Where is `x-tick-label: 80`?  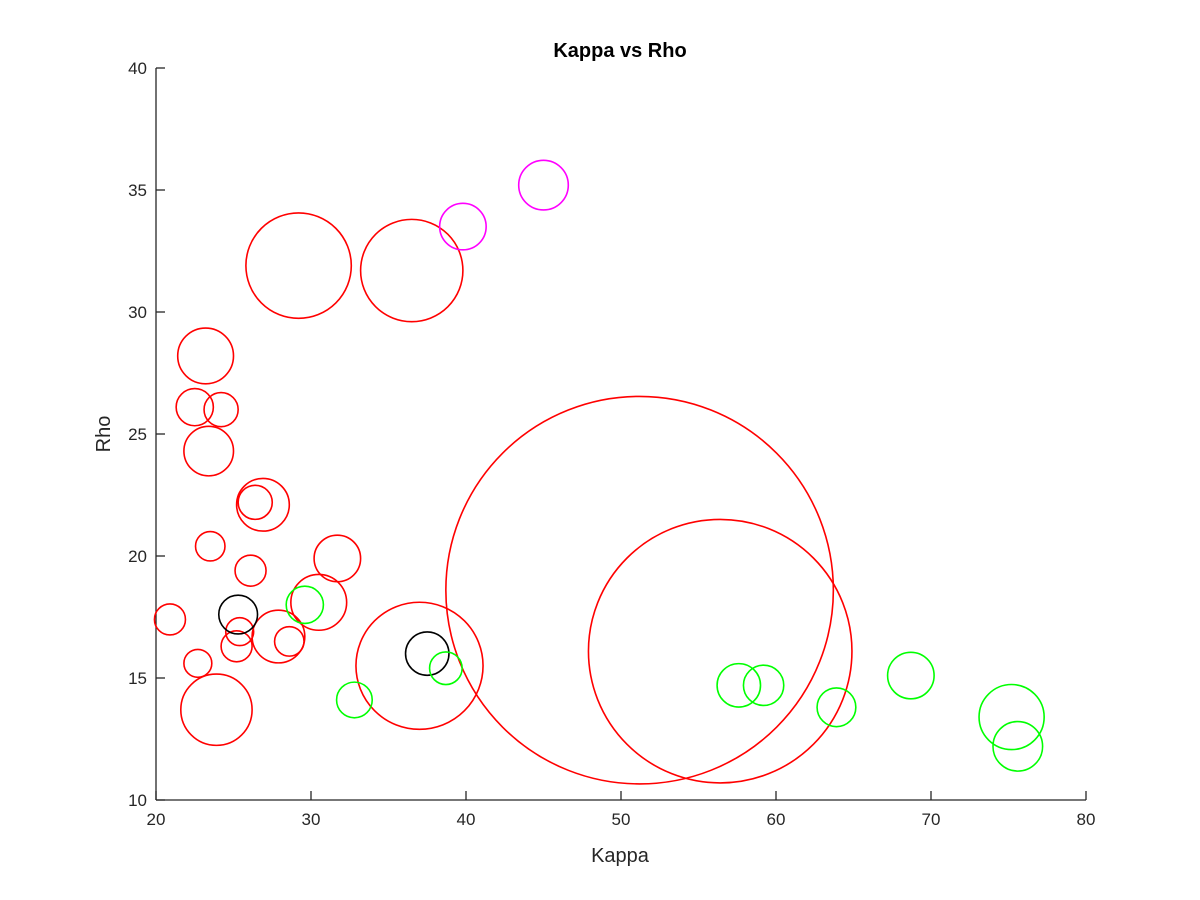 x-tick-label: 80 is located at coordinates (1086, 819).